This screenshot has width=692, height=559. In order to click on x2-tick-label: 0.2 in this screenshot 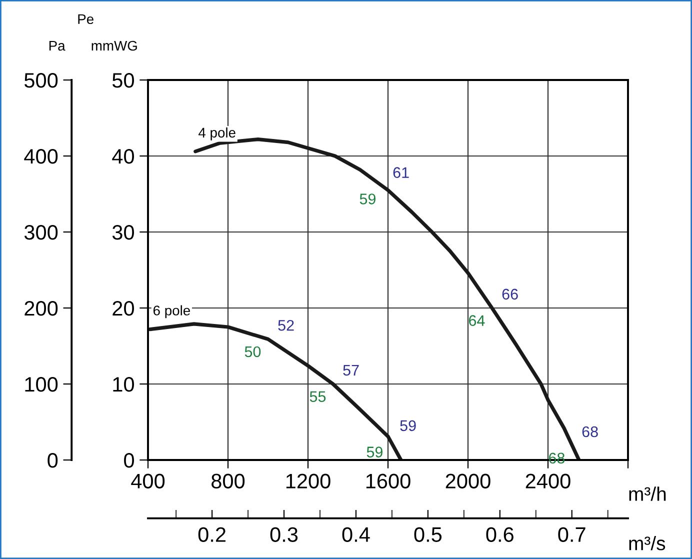, I will do `click(212, 534)`.